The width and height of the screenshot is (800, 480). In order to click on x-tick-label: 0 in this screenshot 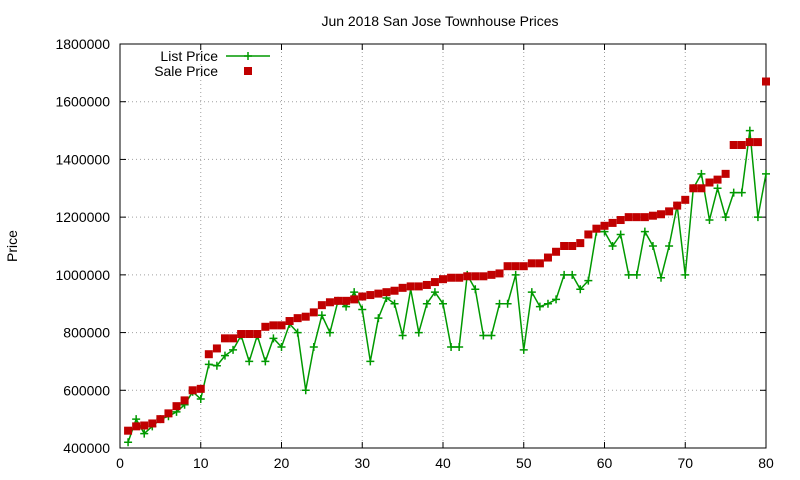, I will do `click(120, 463)`.